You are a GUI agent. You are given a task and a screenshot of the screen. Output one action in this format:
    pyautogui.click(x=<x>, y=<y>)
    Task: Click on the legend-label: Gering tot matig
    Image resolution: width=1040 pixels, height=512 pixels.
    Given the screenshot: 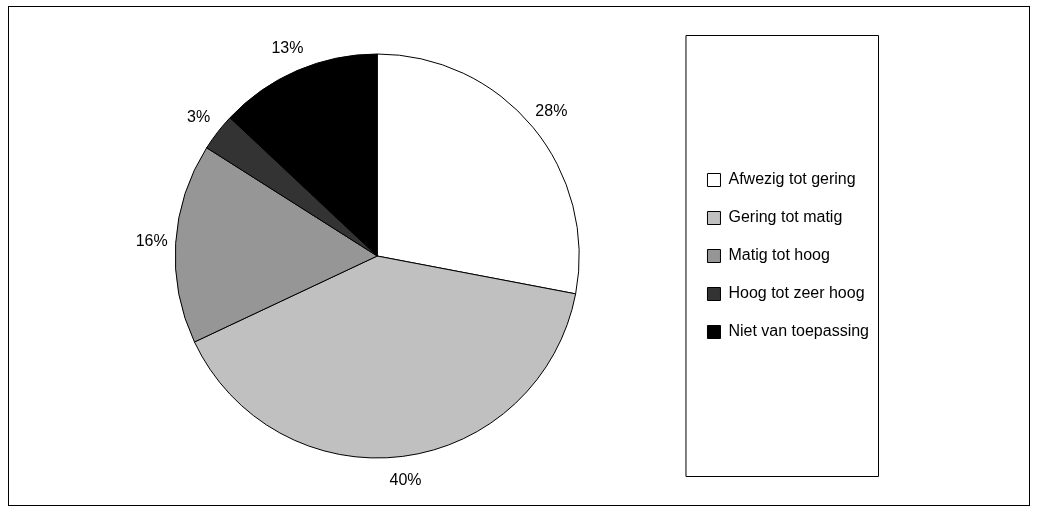 What is the action you would take?
    pyautogui.click(x=785, y=217)
    